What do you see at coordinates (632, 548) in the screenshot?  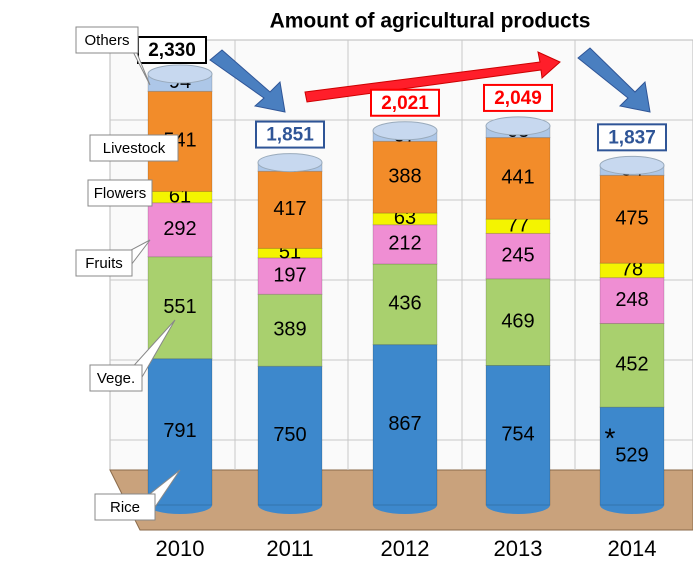 I see `x-tick-label: 2014` at bounding box center [632, 548].